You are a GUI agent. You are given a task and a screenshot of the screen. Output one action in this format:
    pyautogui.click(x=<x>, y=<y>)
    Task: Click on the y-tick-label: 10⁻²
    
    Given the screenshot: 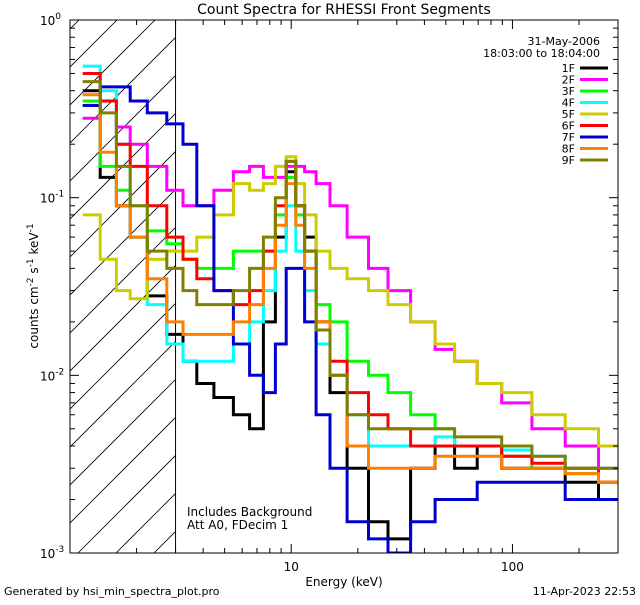 What is the action you would take?
    pyautogui.click(x=52, y=375)
    